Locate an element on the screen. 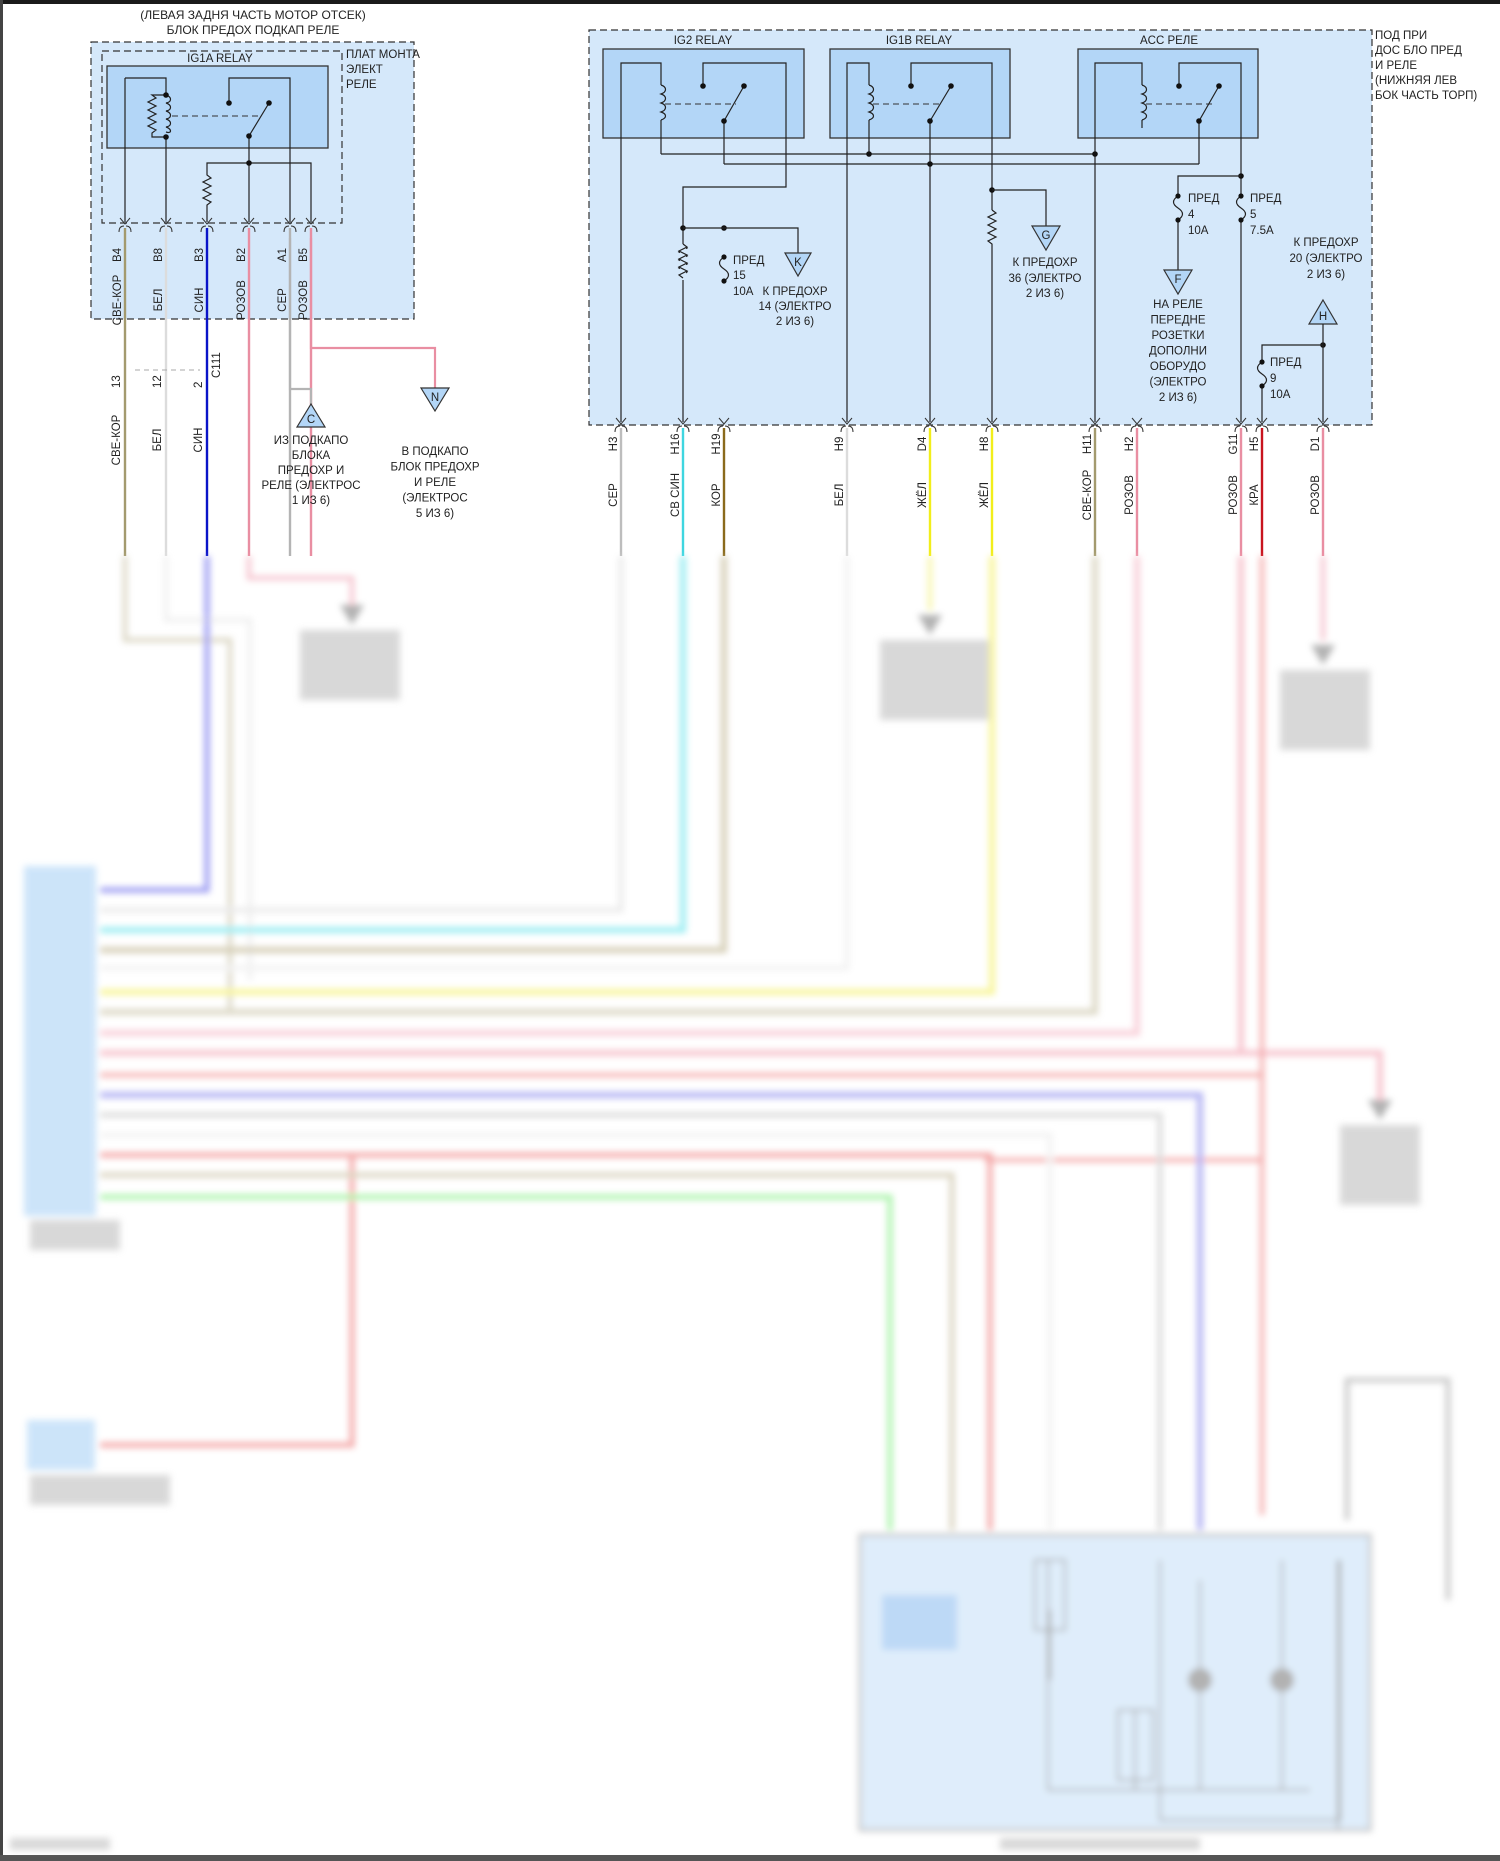 The image size is (1500, 1861). side-note-2: ДОС БЛО ПРЕД is located at coordinates (1418, 51).